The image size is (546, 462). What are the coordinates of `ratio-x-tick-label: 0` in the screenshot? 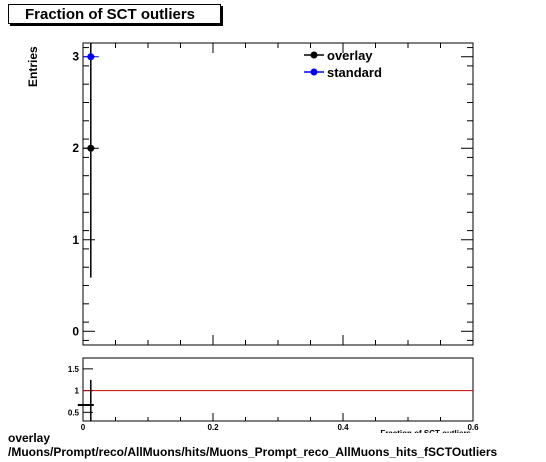 It's located at (83, 427).